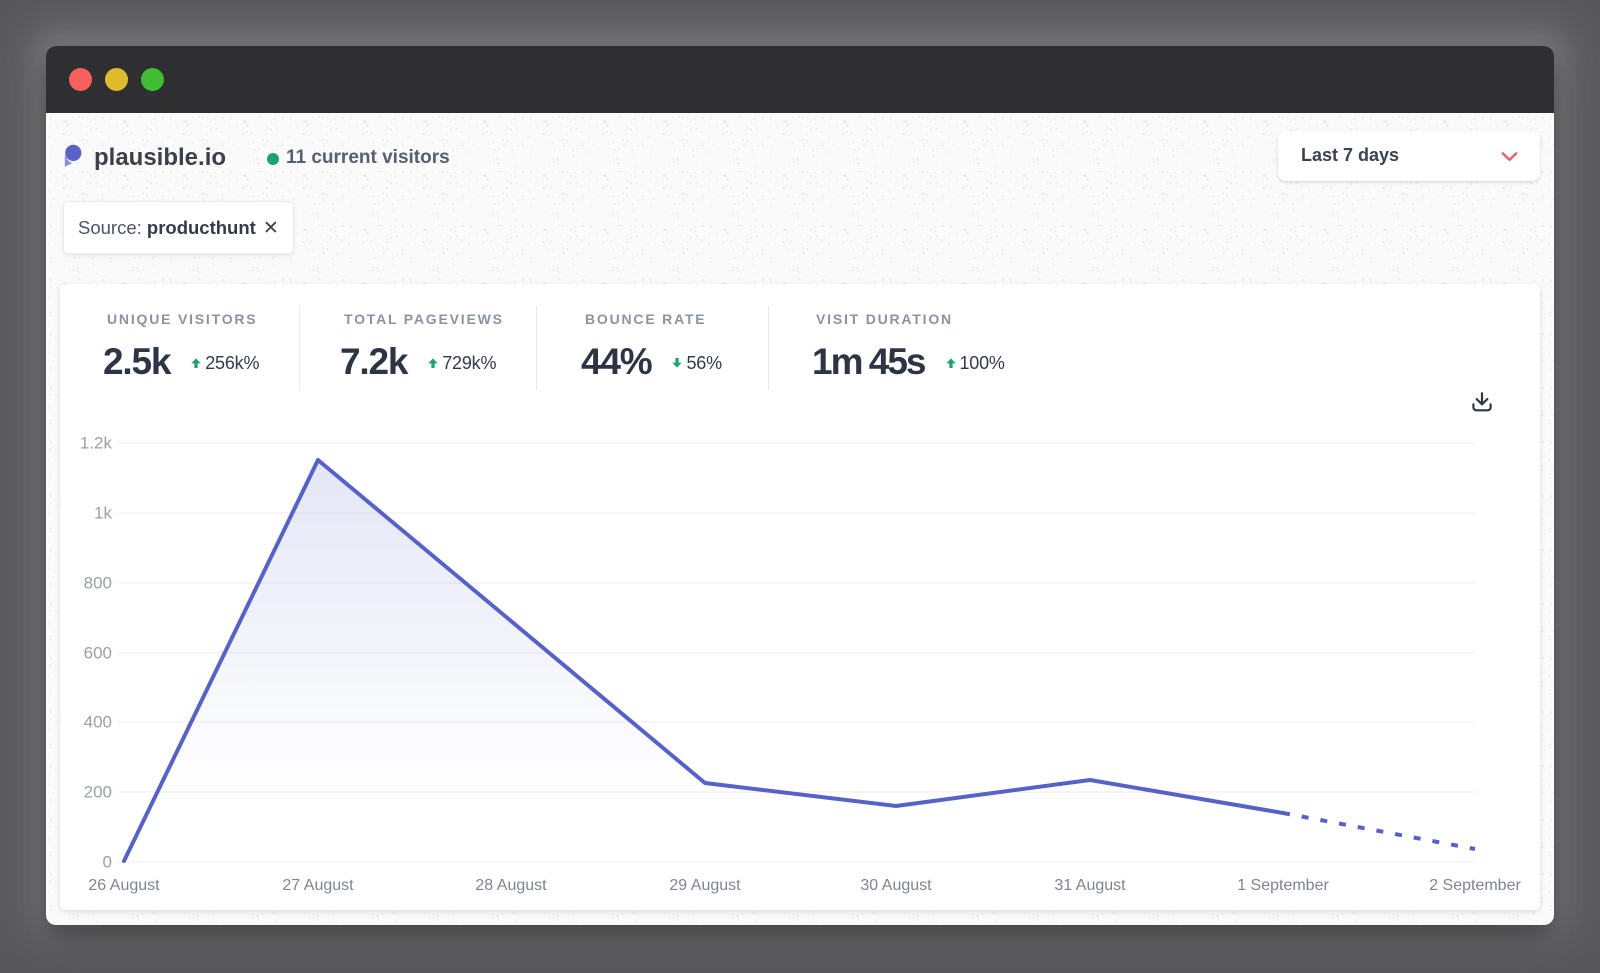 The height and width of the screenshot is (973, 1600). Describe the element at coordinates (98, 722) in the screenshot. I see `svg-text: 400` at that location.